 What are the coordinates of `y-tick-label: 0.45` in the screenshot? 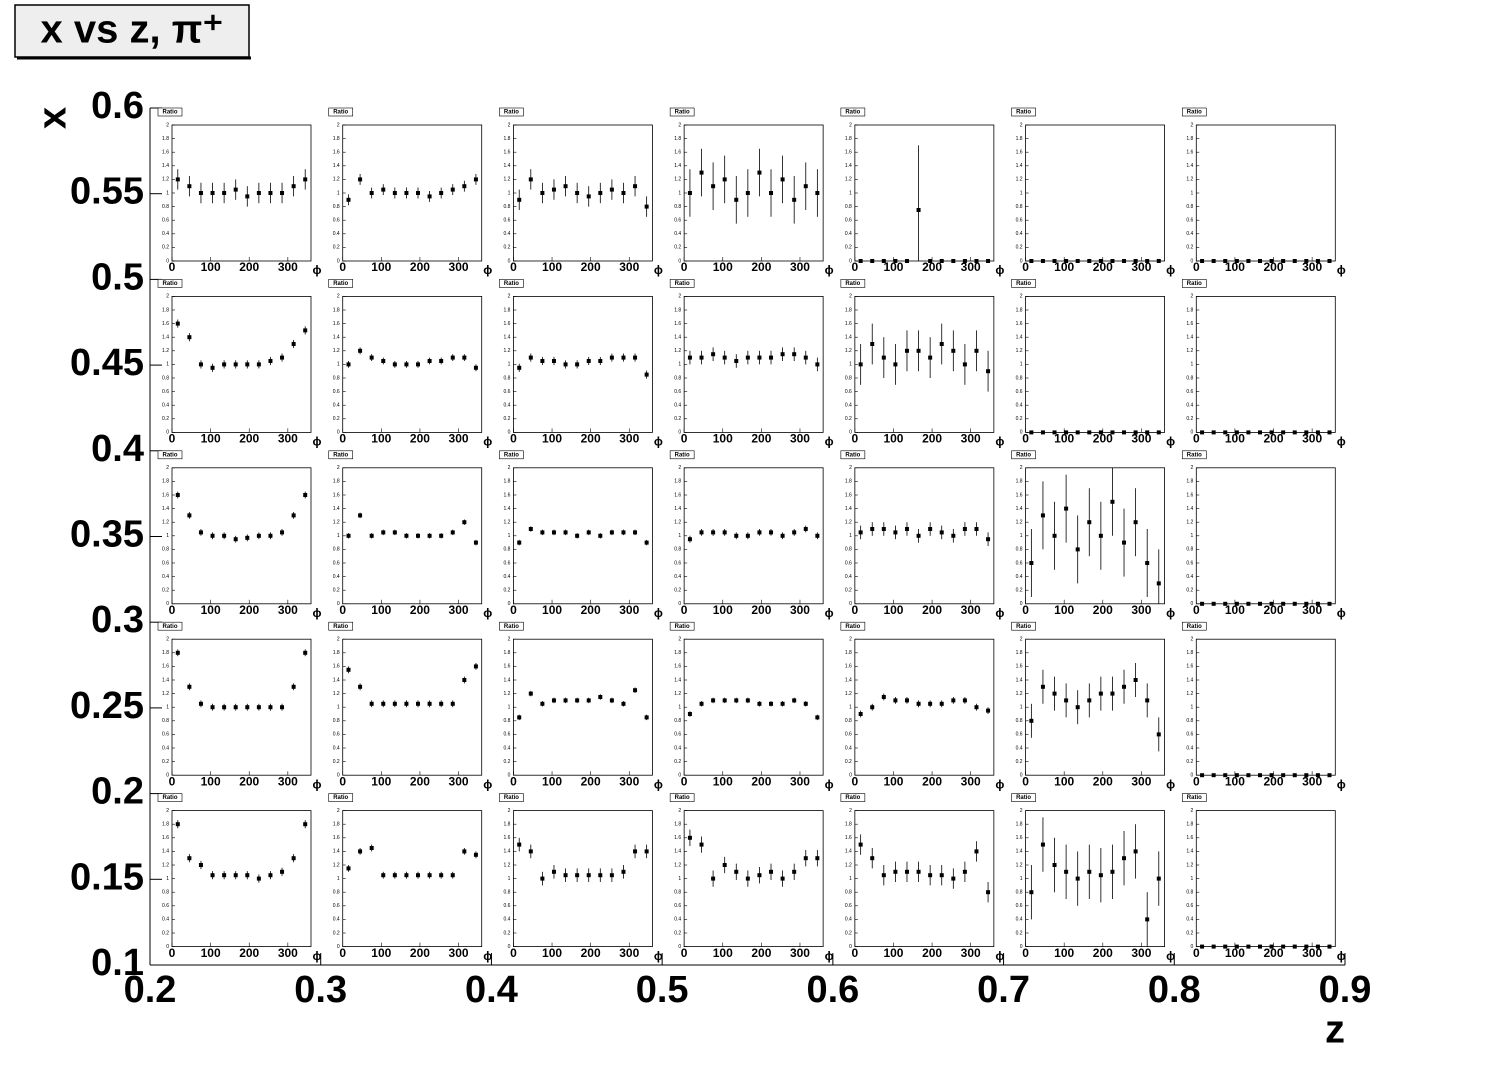 It's located at (107, 363).